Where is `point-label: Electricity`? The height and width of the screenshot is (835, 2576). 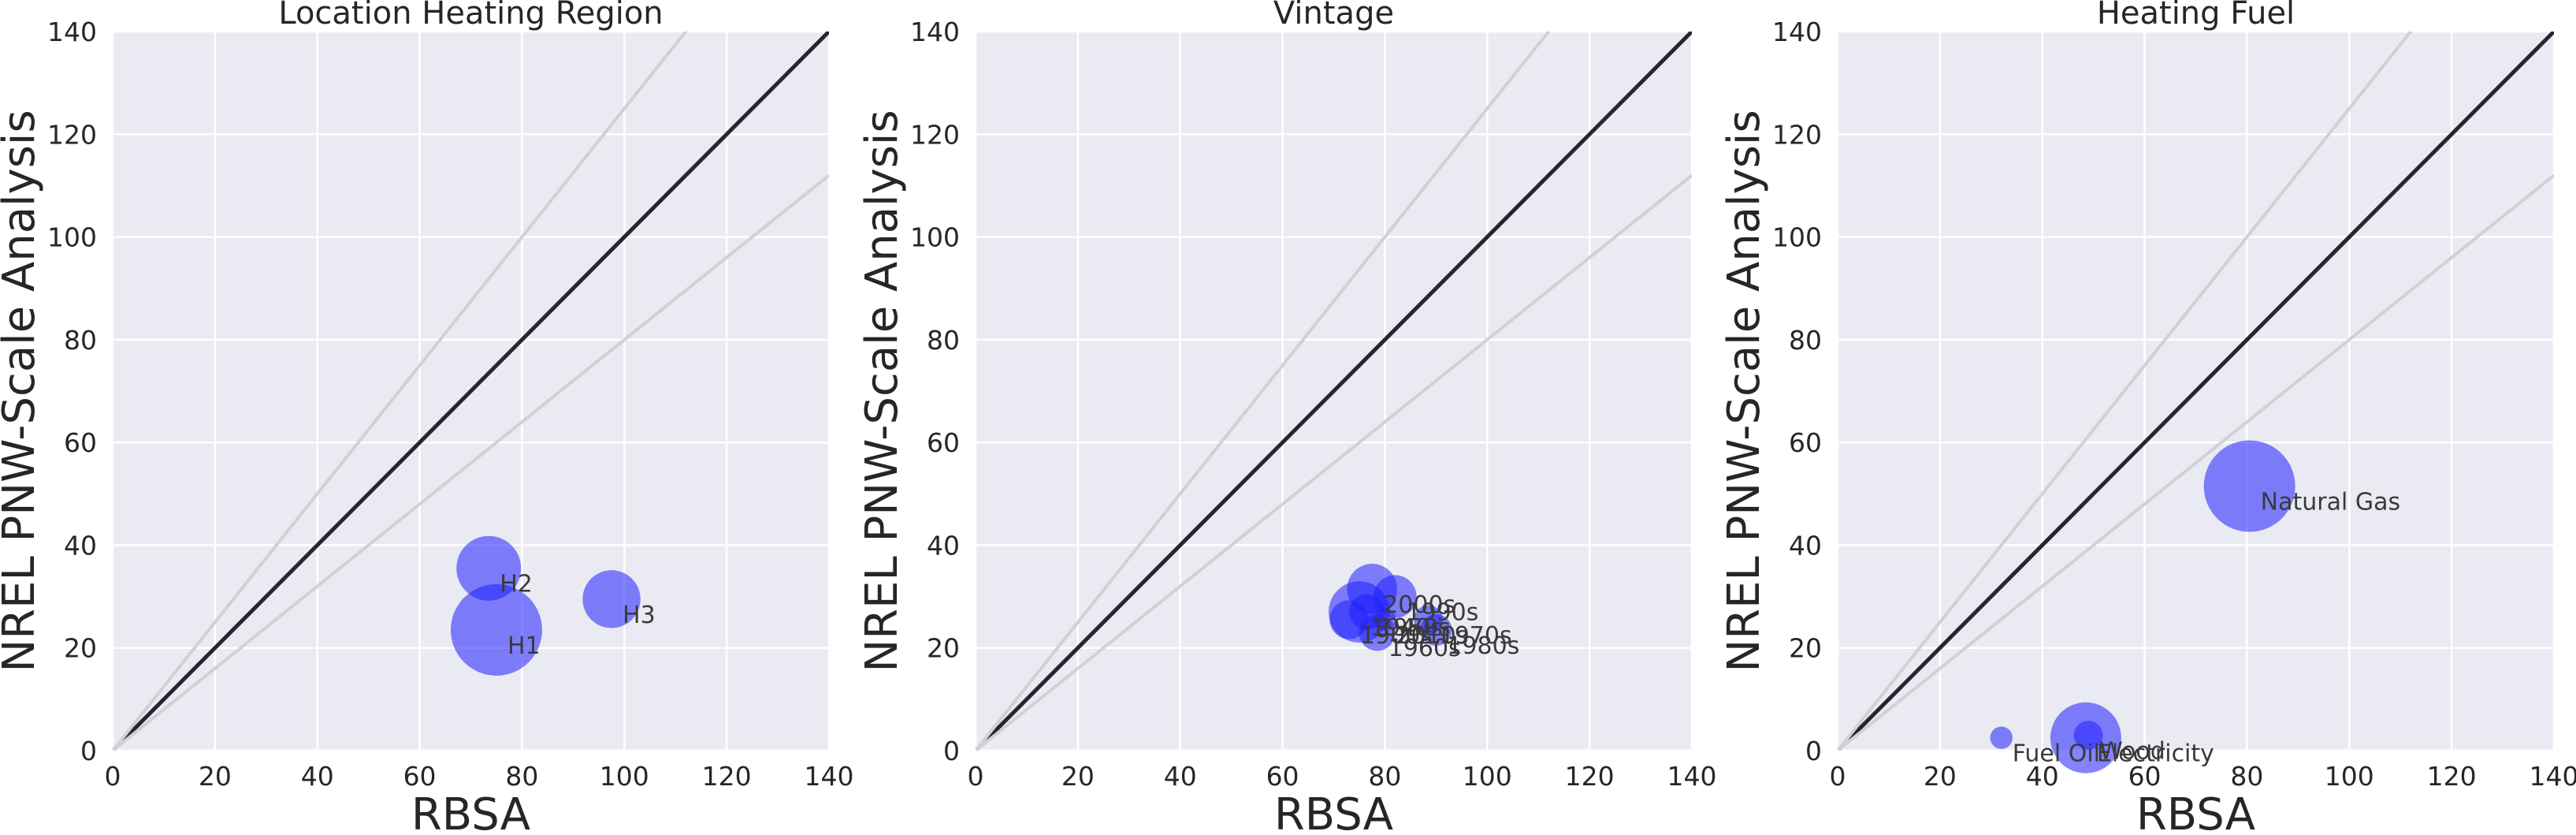
point-label: Electricity is located at coordinates (2155, 754).